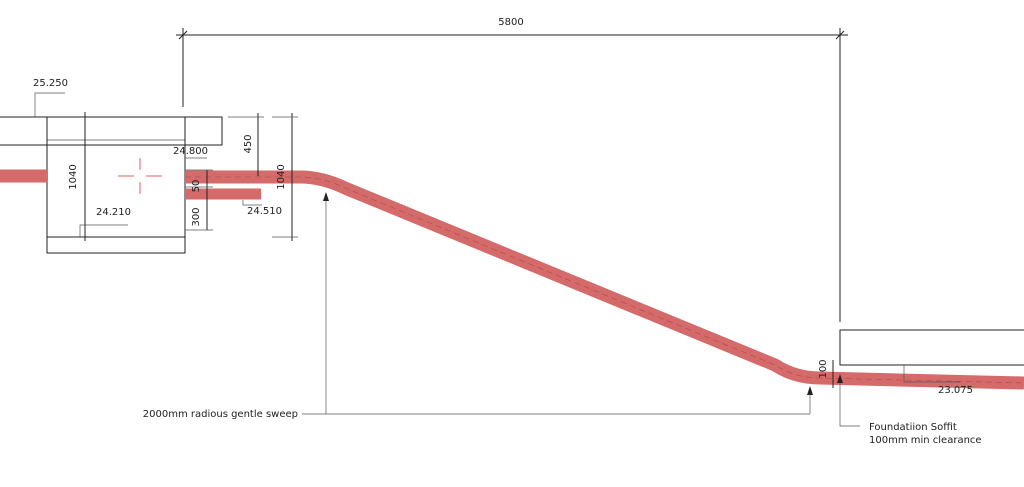 The height and width of the screenshot is (487, 1024). I want to click on dim-text: 100, so click(823, 368).